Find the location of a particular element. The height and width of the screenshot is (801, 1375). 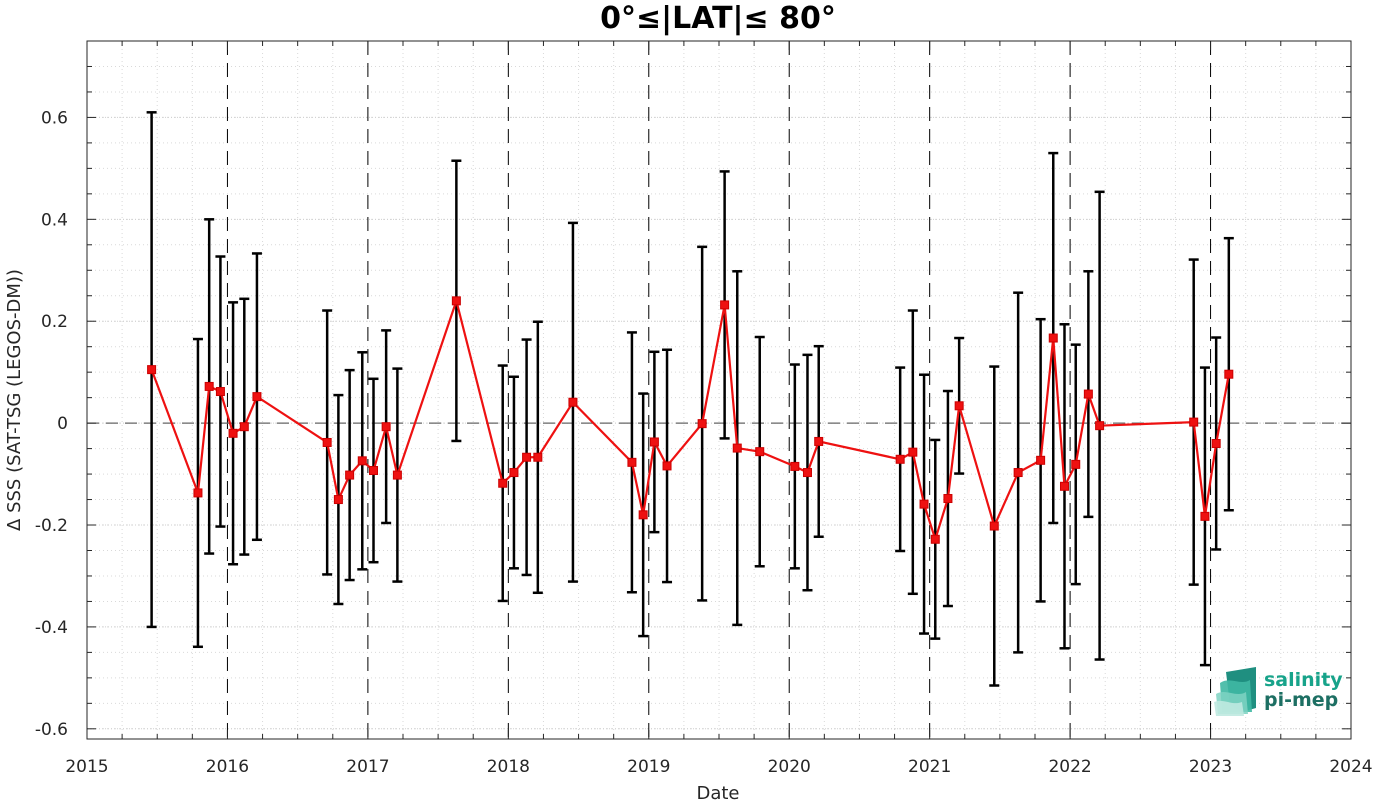

x-tick-label: 2020 is located at coordinates (789, 767).